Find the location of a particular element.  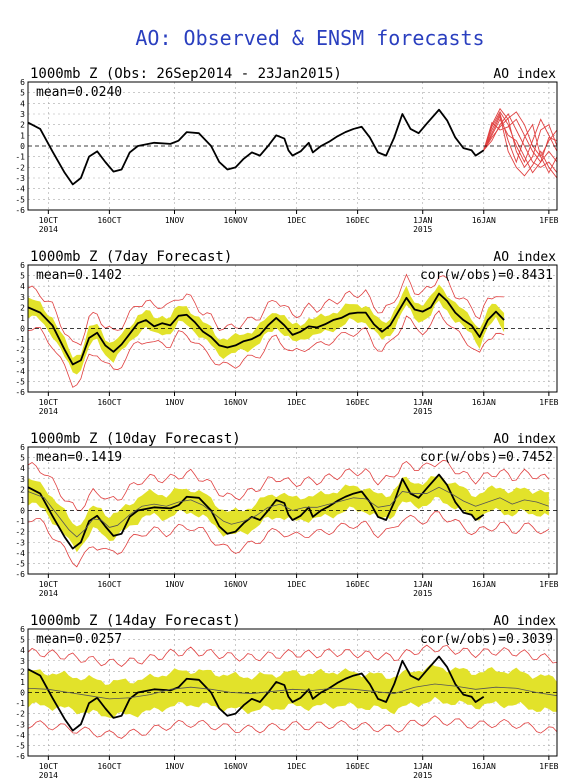

mean-label: mean=0.1402 is located at coordinates (79, 275).